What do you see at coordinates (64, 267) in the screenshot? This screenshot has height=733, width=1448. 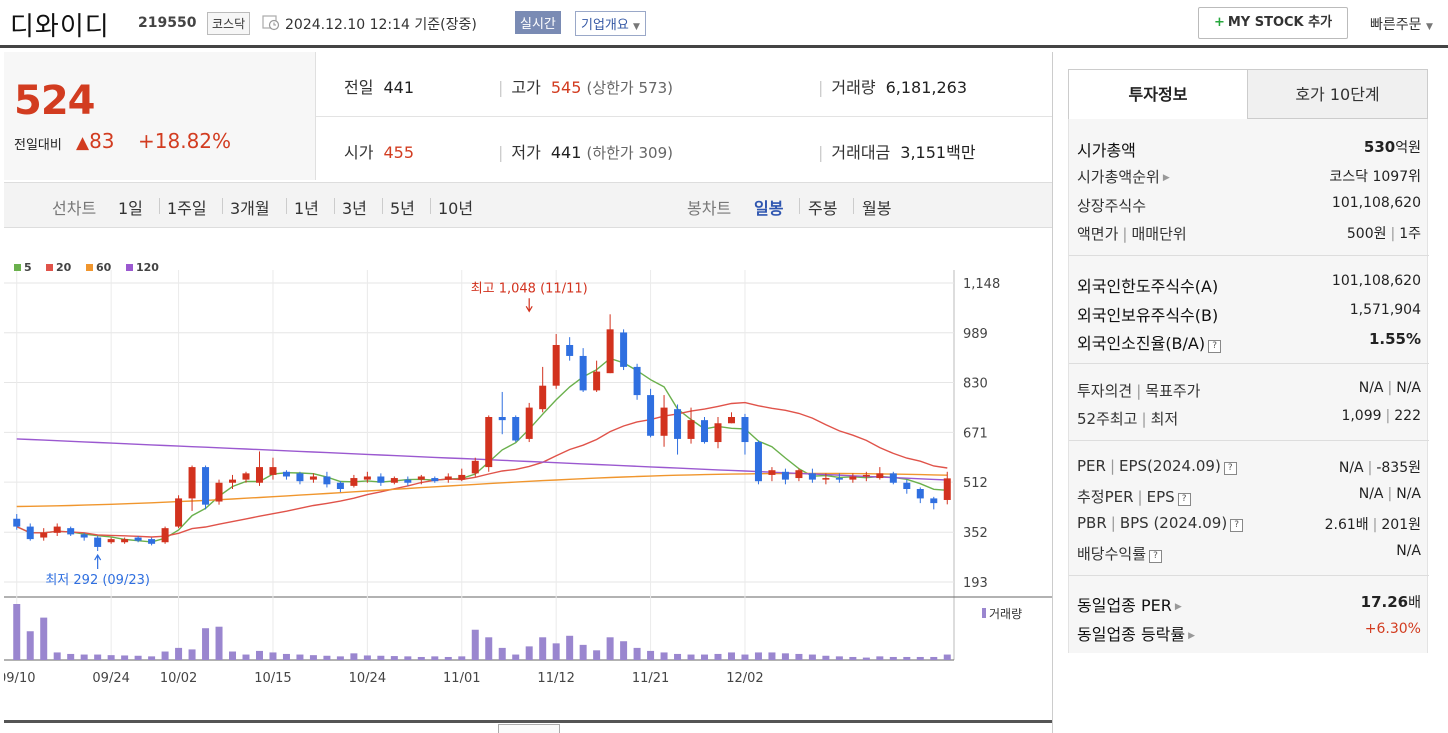 I see `legend-label: 20` at bounding box center [64, 267].